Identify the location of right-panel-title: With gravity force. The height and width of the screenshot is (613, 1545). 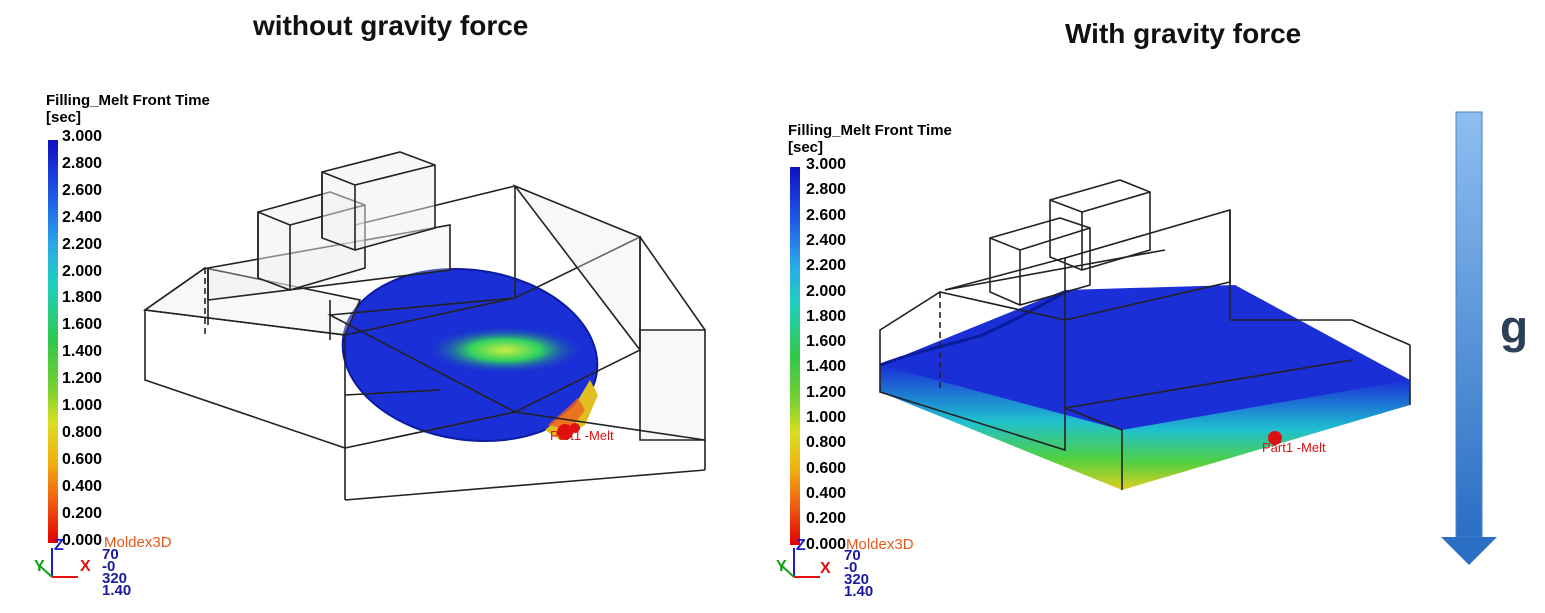
(1183, 33).